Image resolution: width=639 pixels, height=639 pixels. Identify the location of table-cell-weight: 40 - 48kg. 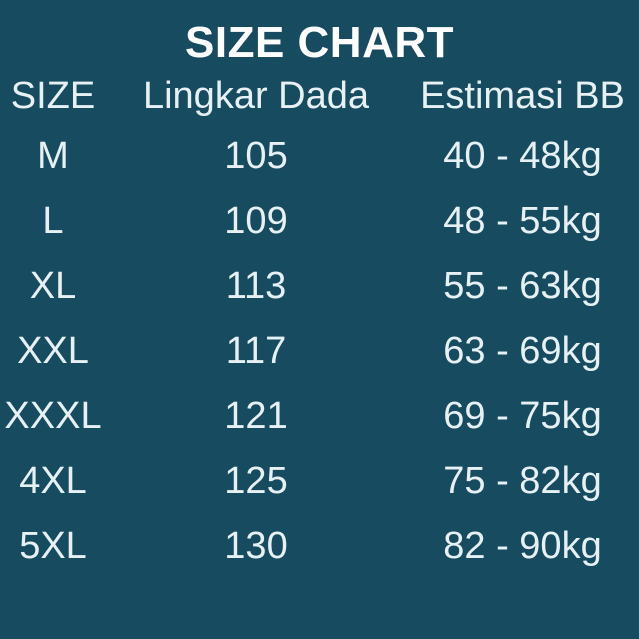
(522, 156).